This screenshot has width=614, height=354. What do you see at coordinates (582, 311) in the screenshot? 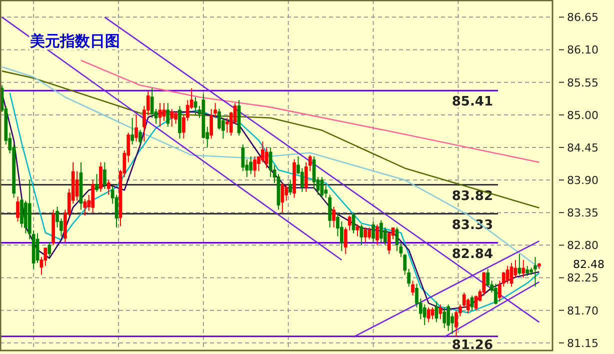
I see `y-tick-label: 81.70` at bounding box center [582, 311].